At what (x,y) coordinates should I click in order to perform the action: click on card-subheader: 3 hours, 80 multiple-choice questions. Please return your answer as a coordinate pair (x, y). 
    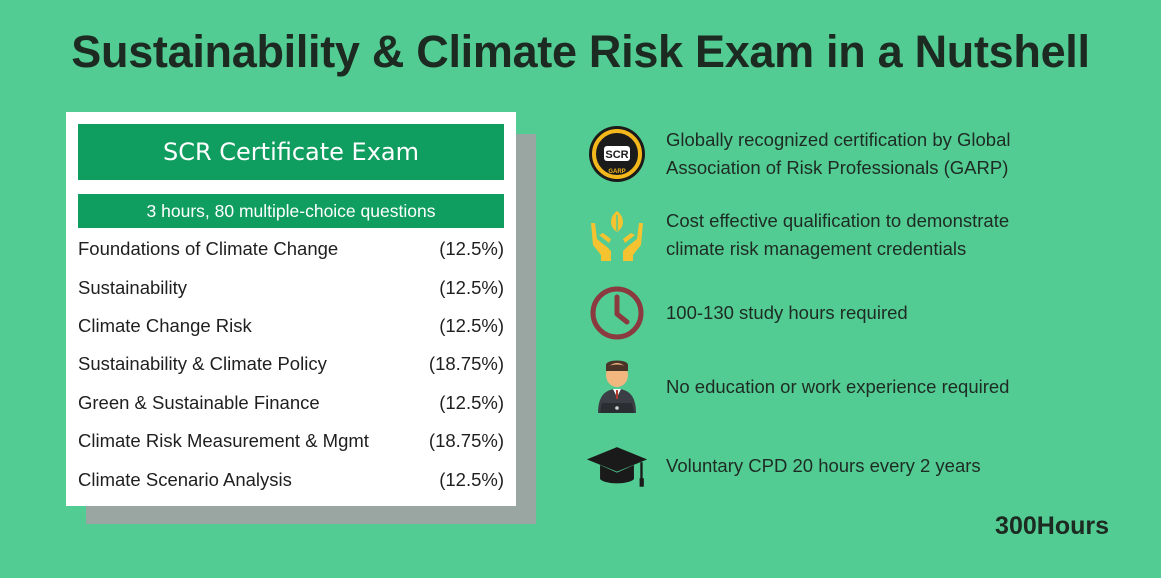
    Looking at the image, I should click on (291, 211).